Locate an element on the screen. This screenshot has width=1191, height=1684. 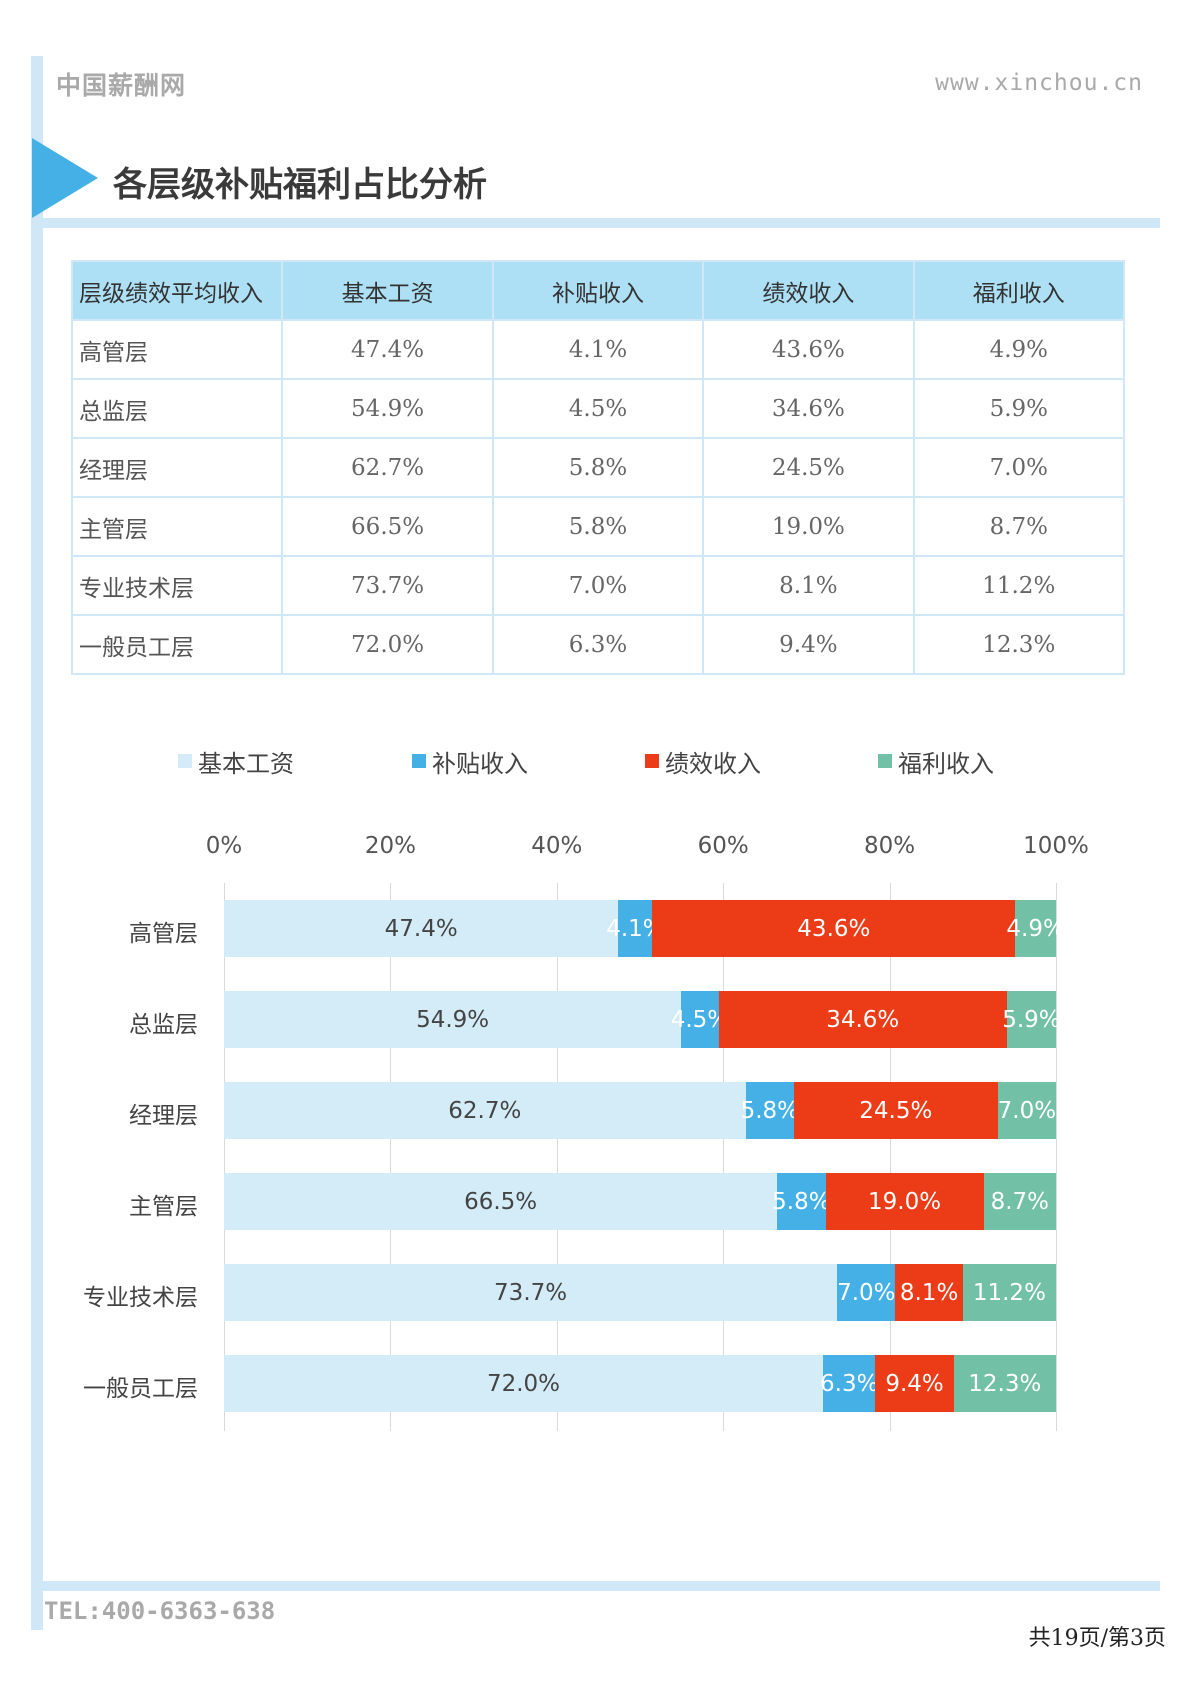
table-row: 总监层 54.9% 4.5% 34.6% 5.9% is located at coordinates (598, 408).